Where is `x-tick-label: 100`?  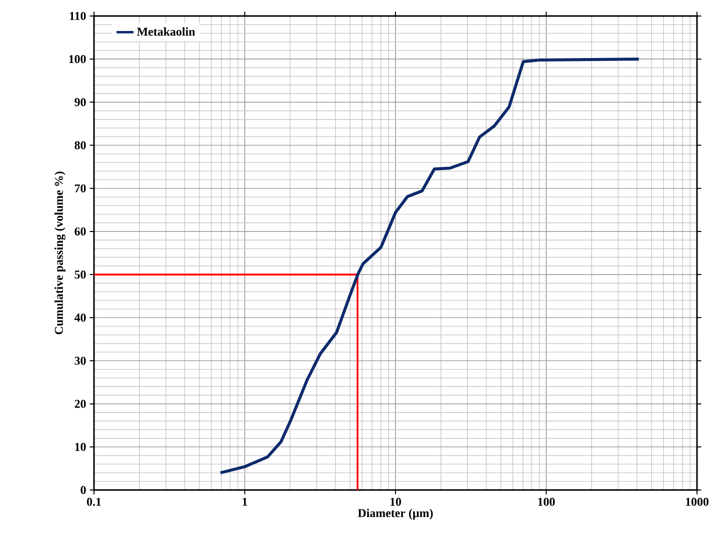 x-tick-label: 100 is located at coordinates (546, 502).